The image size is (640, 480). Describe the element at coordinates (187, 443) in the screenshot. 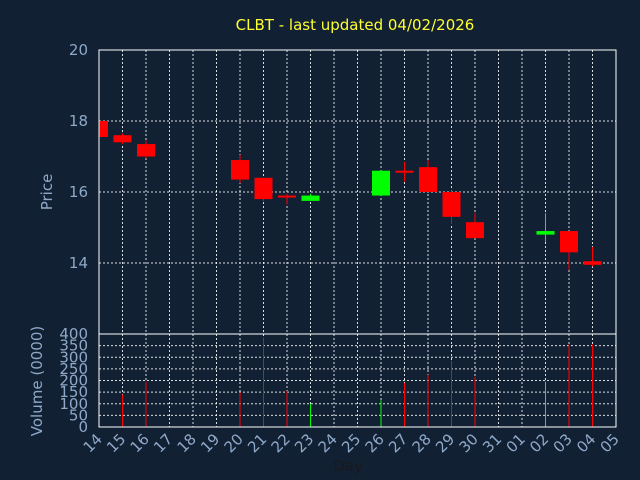

I see `x-tick-label: 18` at that location.